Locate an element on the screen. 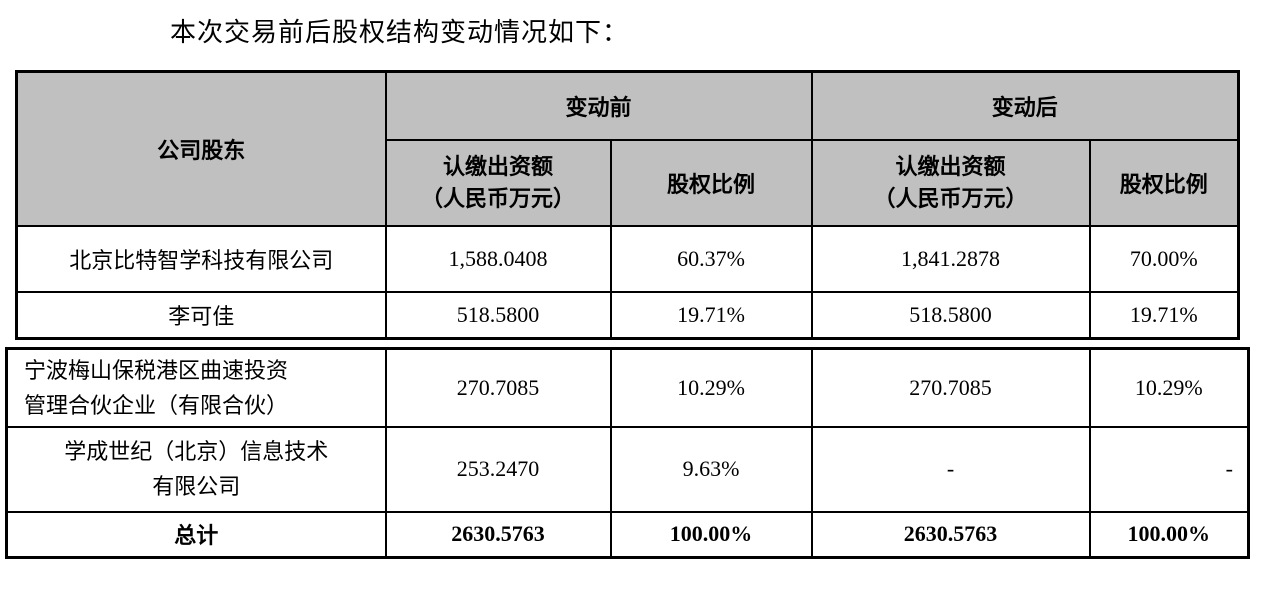 This screenshot has width=1266, height=592. after-amount-cell: 518.5800 is located at coordinates (950, 315).